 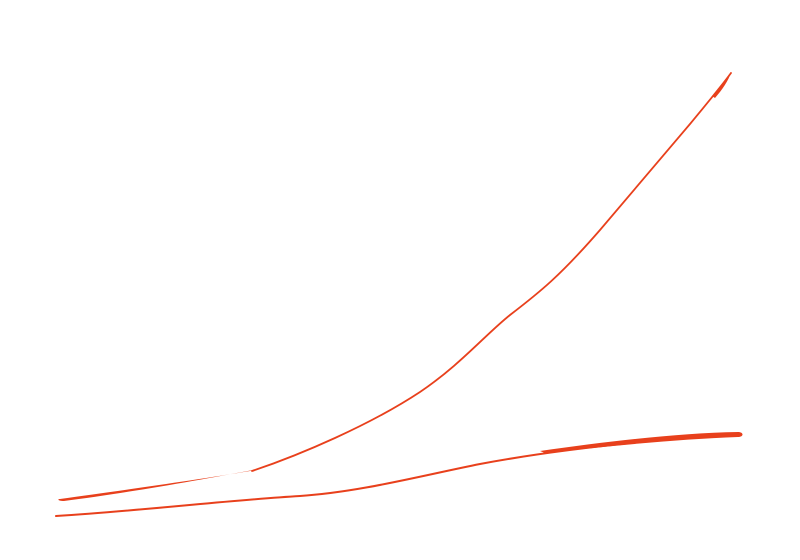 What do you see at coordinates (158, 485) in the screenshot?
I see `upper-stroke-start` at bounding box center [158, 485].